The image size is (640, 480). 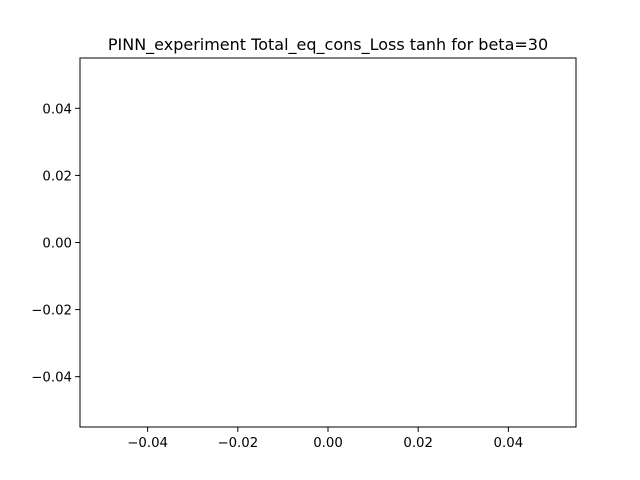 I want to click on x-tick-label: 0.00, so click(x=328, y=443).